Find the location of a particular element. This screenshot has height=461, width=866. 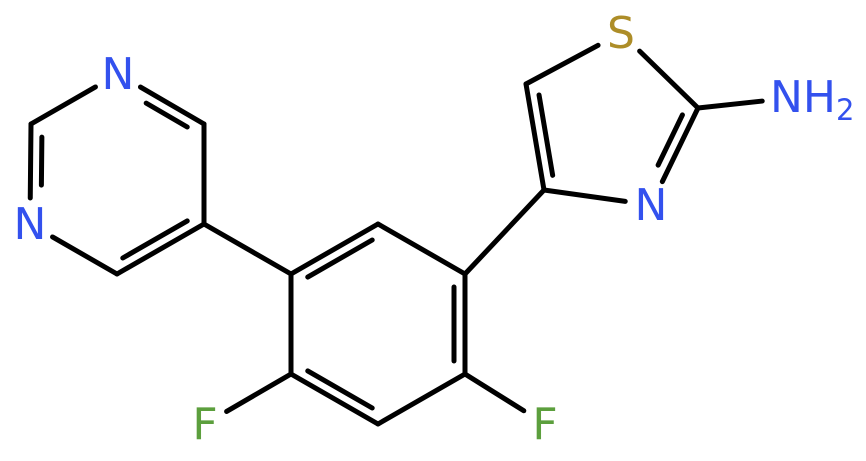

atom-label-fluorine-right: F is located at coordinates (544, 424).